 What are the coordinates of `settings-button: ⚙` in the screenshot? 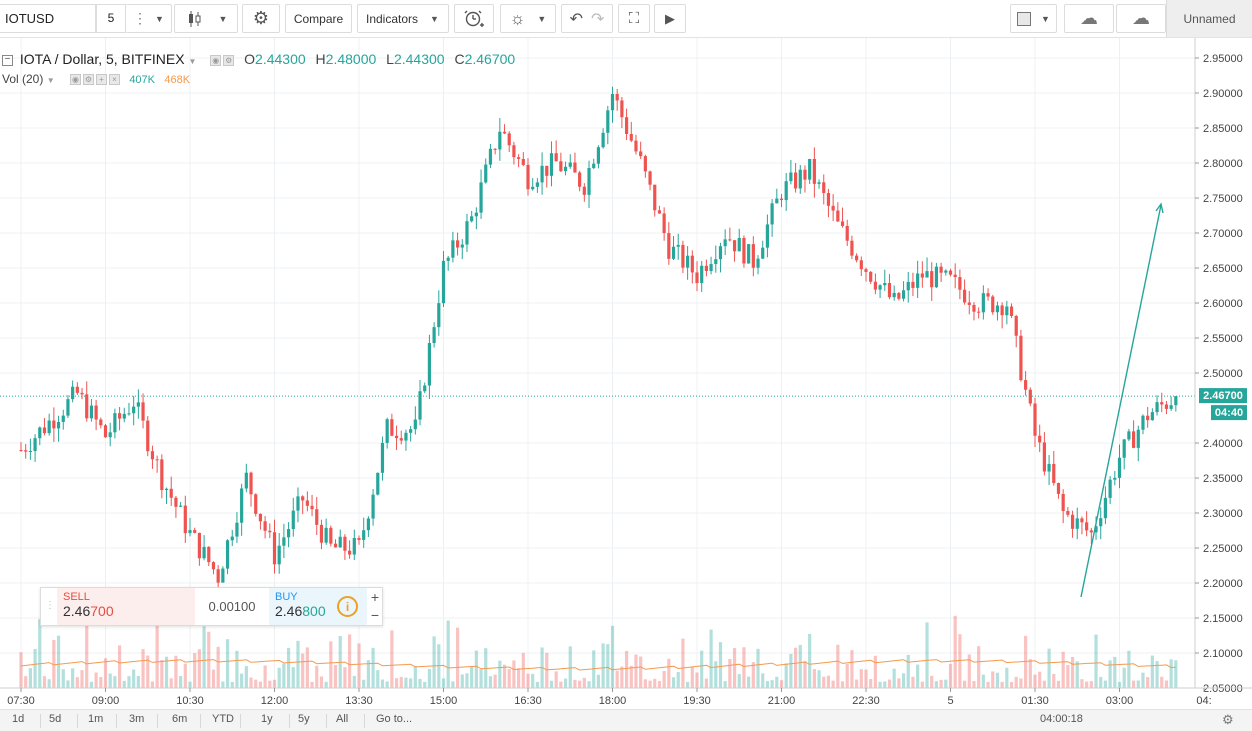 It's located at (261, 18).